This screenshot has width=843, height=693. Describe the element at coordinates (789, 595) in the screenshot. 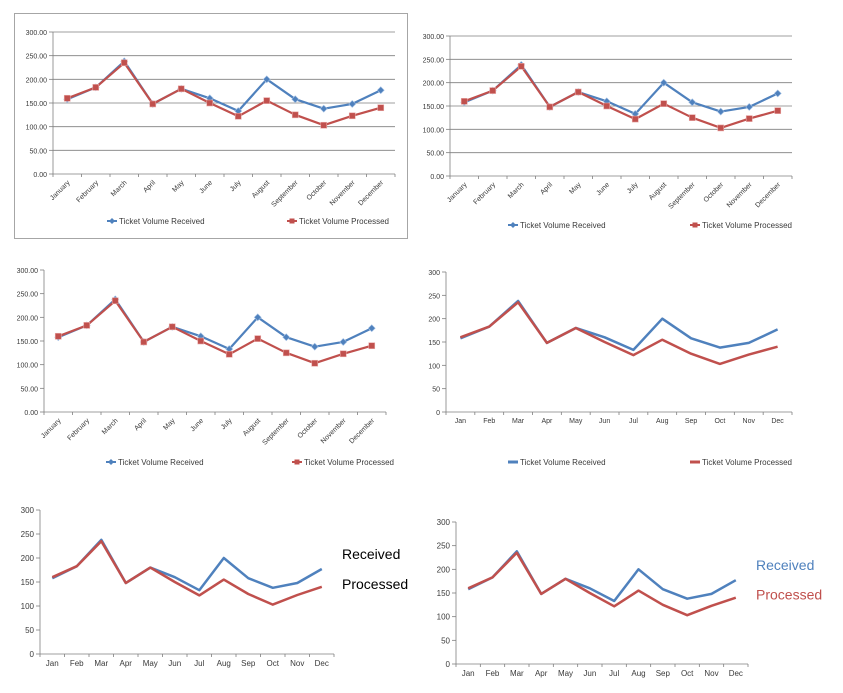

I see `direct-series-label: Processed` at that location.